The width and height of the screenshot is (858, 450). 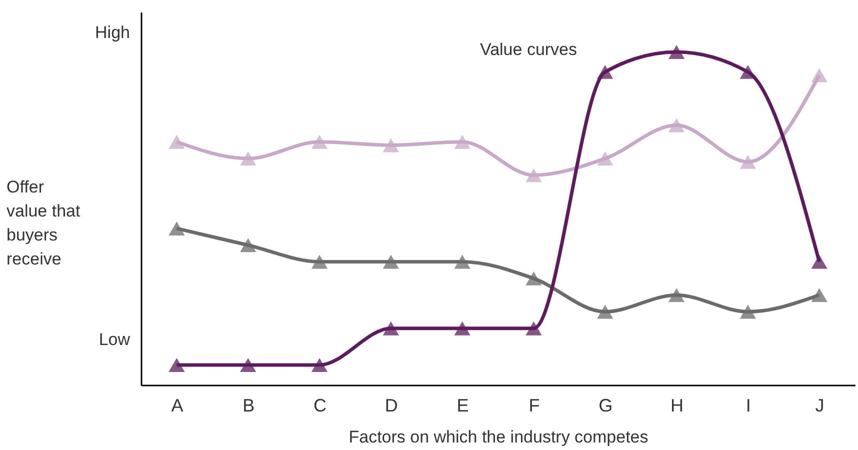 What do you see at coordinates (462, 406) in the screenshot?
I see `x-tick-label: E` at bounding box center [462, 406].